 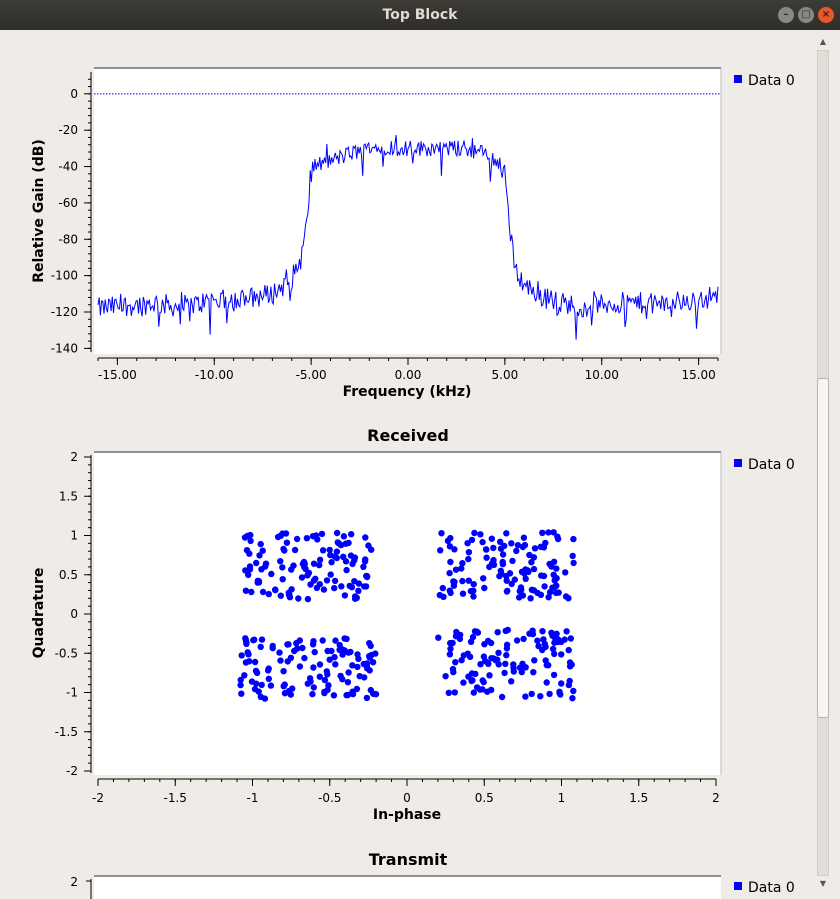 What do you see at coordinates (786, 15) in the screenshot?
I see `minimize-icon: –` at bounding box center [786, 15].